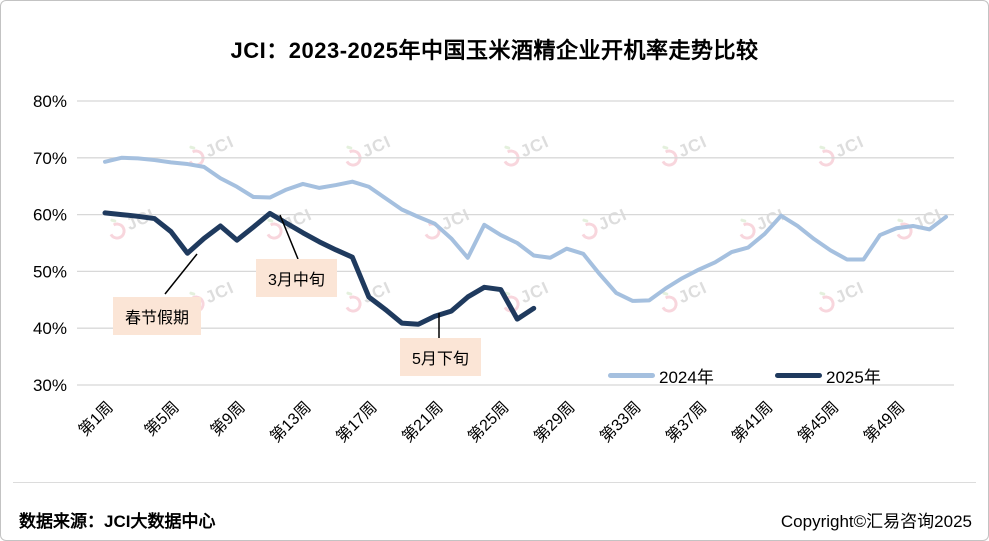  Describe the element at coordinates (50, 328) in the screenshot. I see `y-tick-label: 40%` at that location.